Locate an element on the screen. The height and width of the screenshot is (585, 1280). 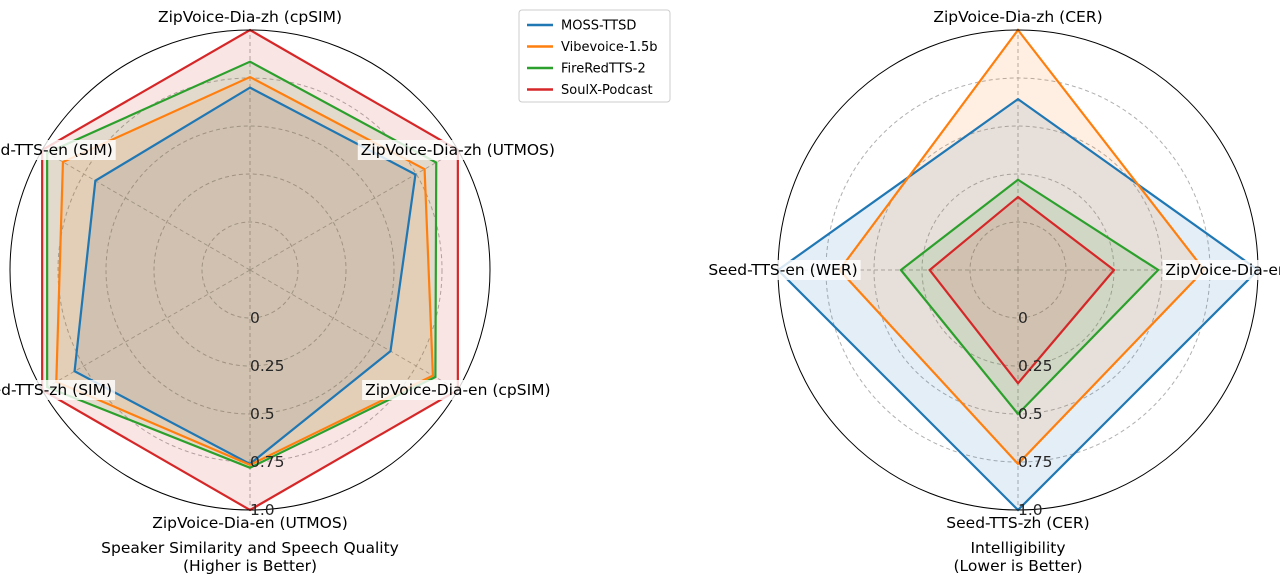
series-line-soulx-podcast is located at coordinates (1022, 290).